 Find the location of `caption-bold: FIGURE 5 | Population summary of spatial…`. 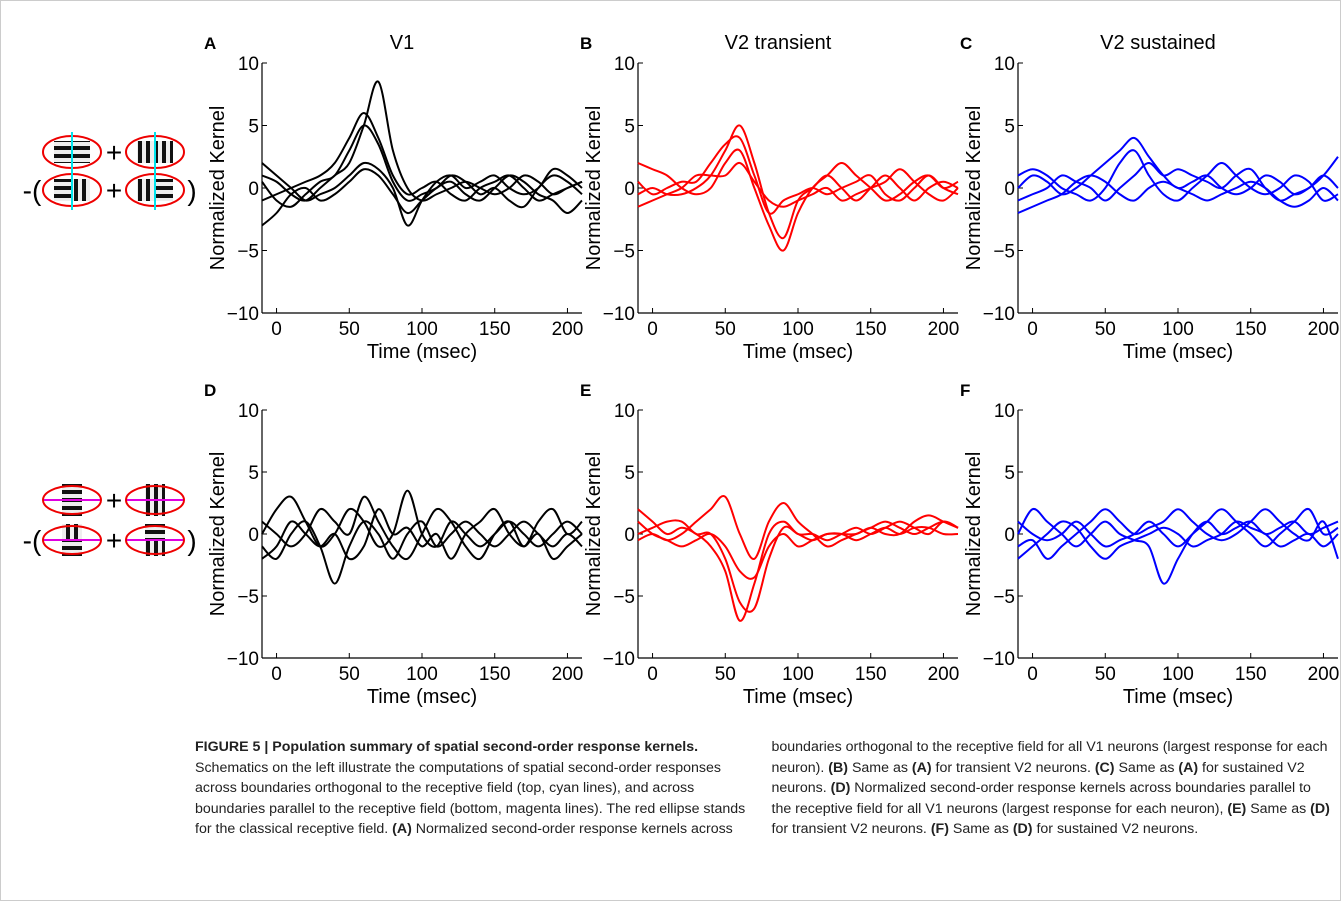

caption-bold: FIGURE 5 | Population summary of spatial… is located at coordinates (447, 747).